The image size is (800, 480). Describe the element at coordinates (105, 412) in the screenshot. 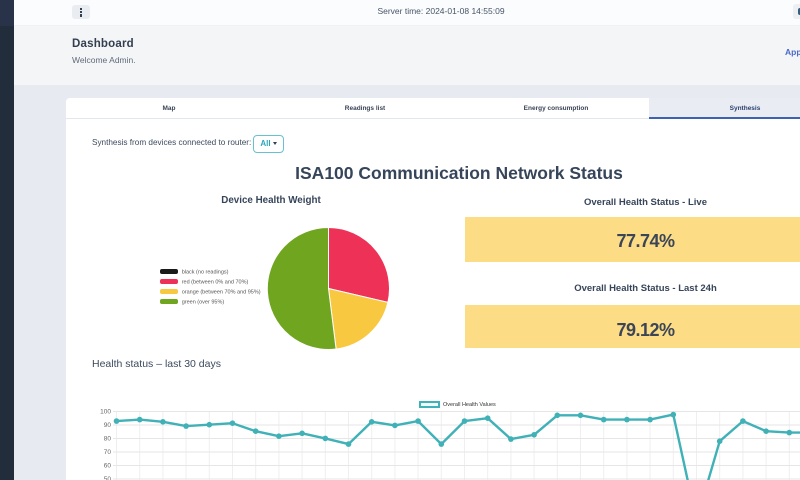

I see `svg-text: 100` at that location.